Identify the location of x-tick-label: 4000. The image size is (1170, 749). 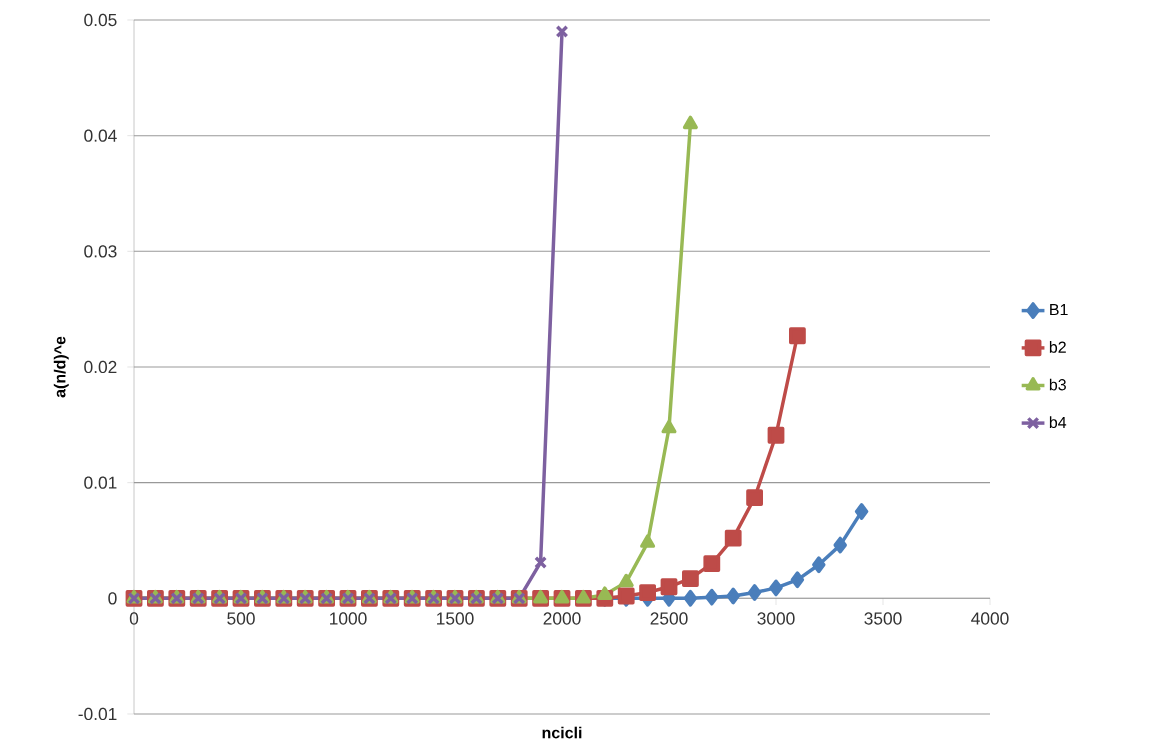
(990, 618).